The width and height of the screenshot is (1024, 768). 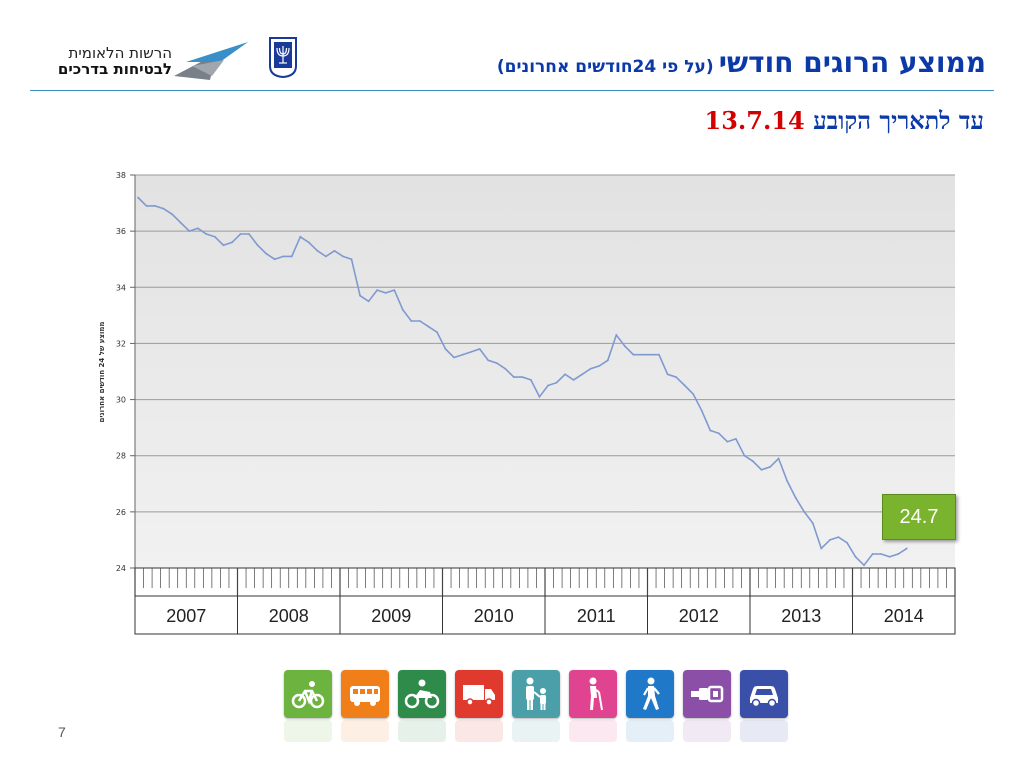 What do you see at coordinates (391, 616) in the screenshot?
I see `year-label: 2009` at bounding box center [391, 616].